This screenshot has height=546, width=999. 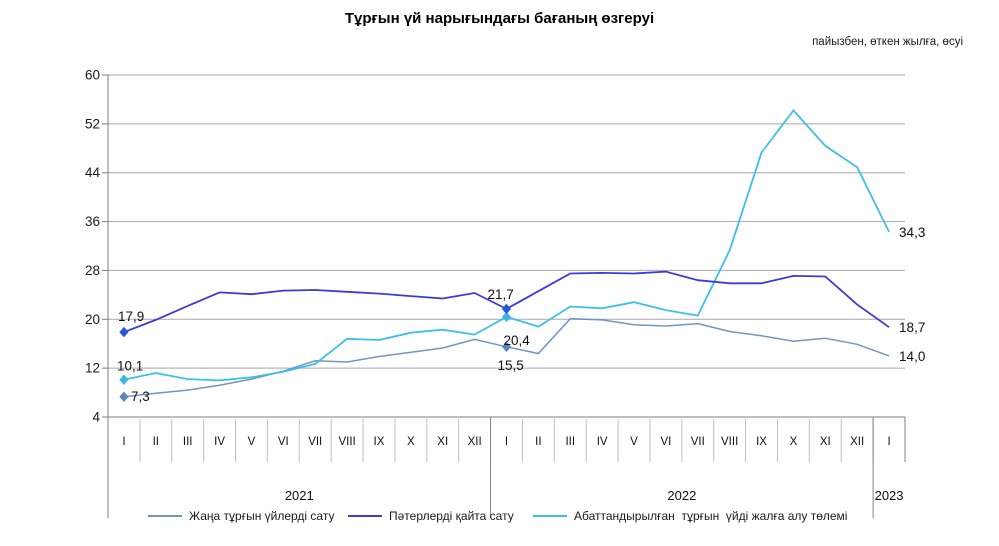 What do you see at coordinates (451, 516) in the screenshot?
I see `legend-label: Пәтерлерді қайта сату` at bounding box center [451, 516].